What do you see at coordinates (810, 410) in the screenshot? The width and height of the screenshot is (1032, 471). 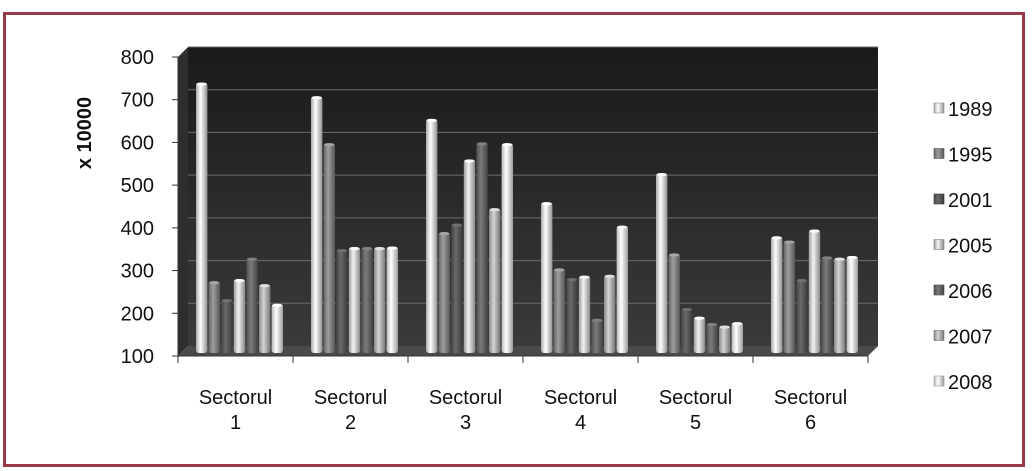 I see `x-category-label: Sectorul 6` at bounding box center [810, 410].